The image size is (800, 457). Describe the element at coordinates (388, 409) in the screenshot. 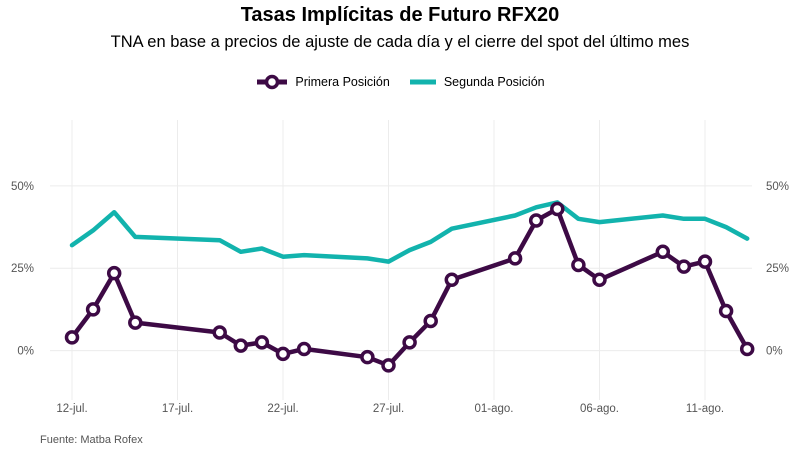

I see `x-tick-label: 27-jul.` at that location.